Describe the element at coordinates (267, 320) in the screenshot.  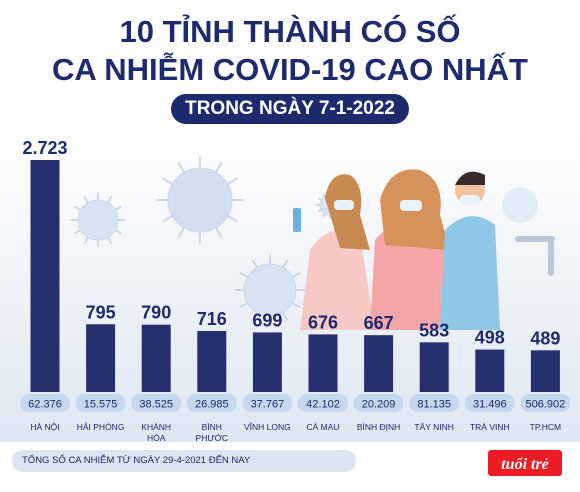
I see `value-label-4: 699` at that location.